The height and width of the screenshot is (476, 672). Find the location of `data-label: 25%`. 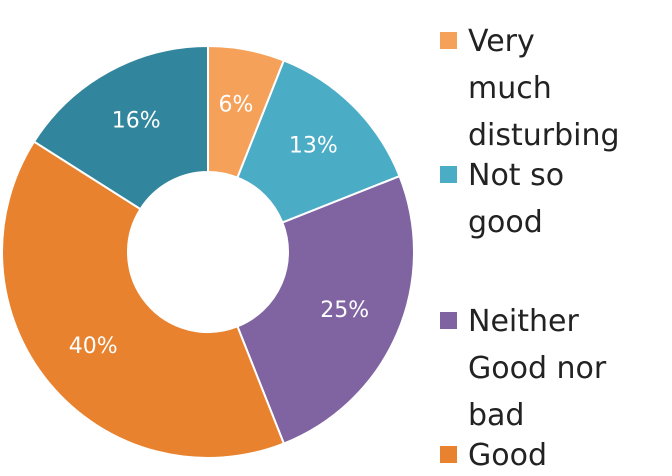

data-label: 25% is located at coordinates (344, 310).